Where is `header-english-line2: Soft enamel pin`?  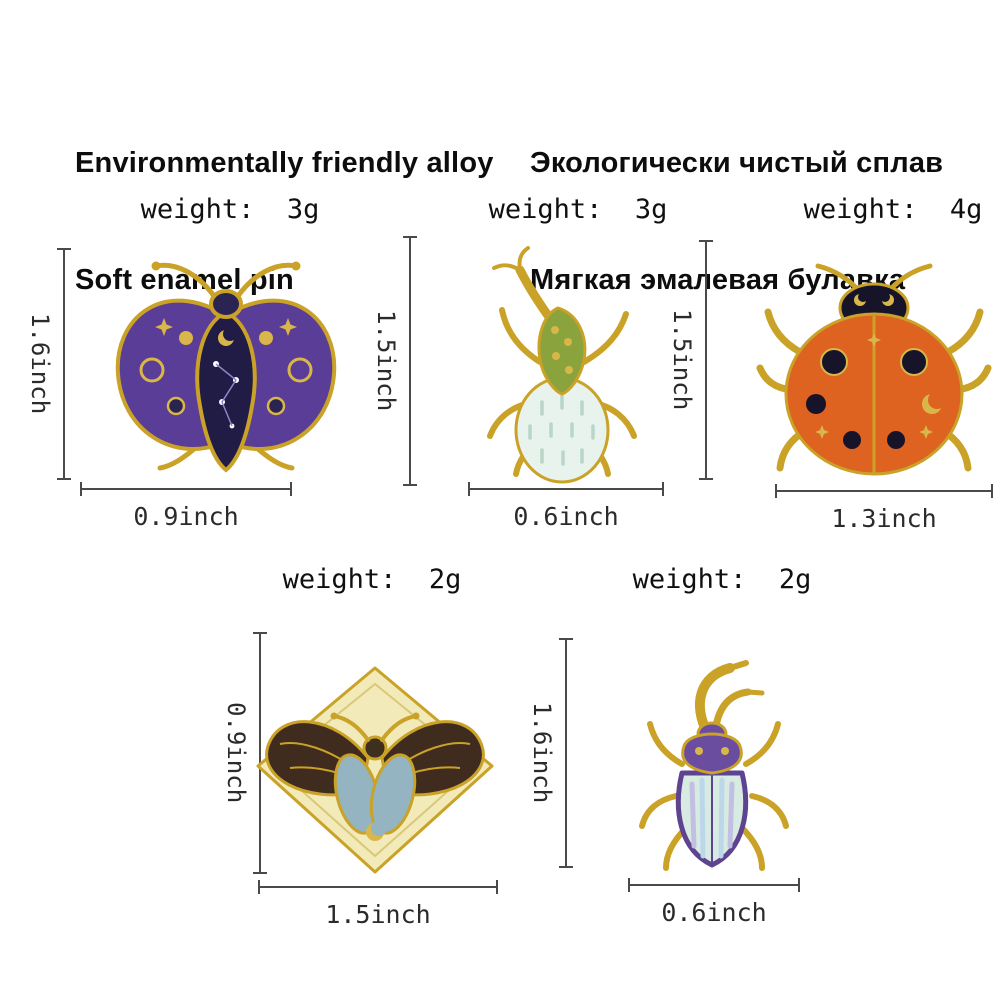 header-english-line2: Soft enamel pin is located at coordinates (184, 280).